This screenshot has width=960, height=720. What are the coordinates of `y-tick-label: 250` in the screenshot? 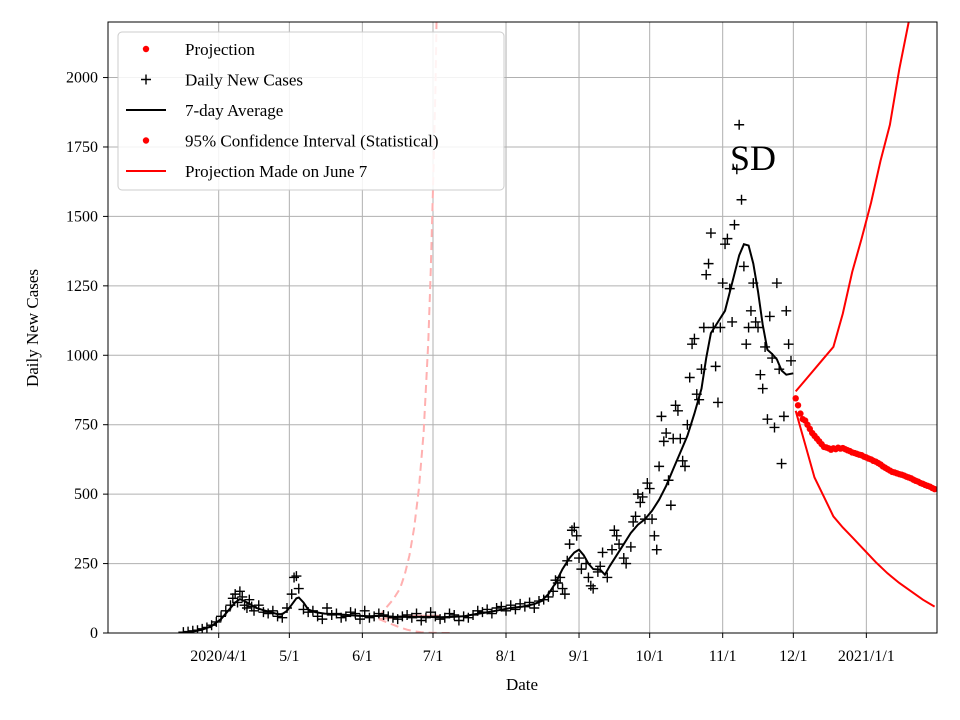 It's located at (86, 564).